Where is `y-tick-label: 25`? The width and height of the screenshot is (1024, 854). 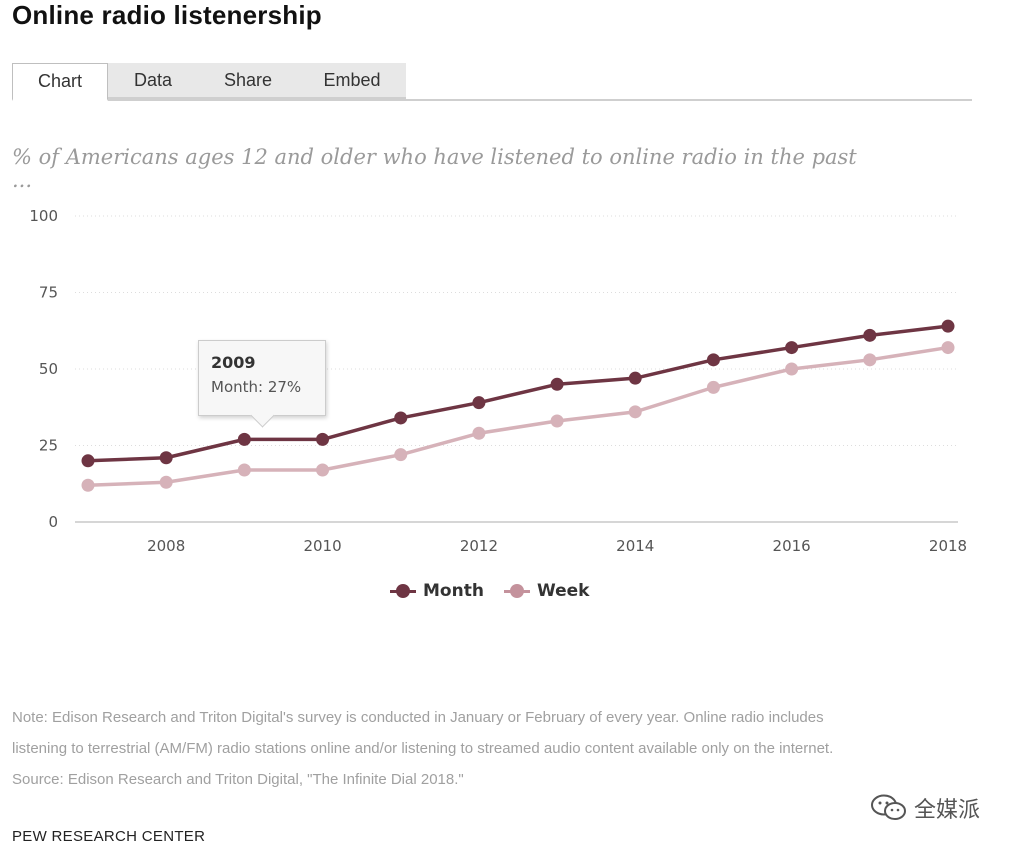
y-tick-label: 25 is located at coordinates (48, 446).